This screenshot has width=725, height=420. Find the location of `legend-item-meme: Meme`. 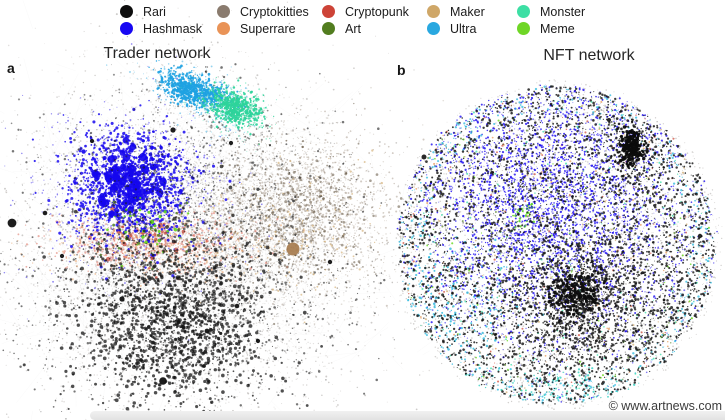

legend-item-meme: Meme is located at coordinates (551, 28).